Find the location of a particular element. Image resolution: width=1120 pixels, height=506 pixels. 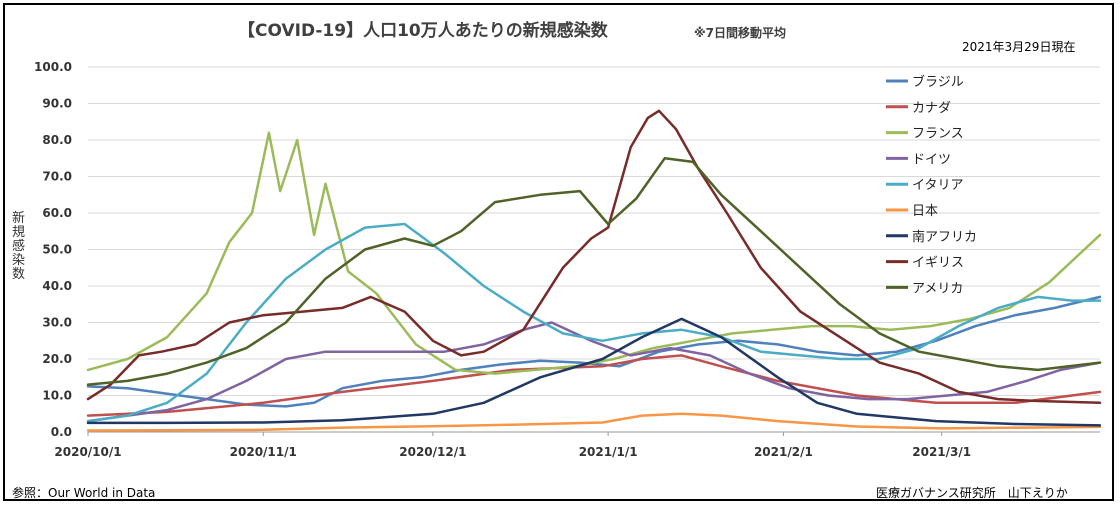

y-tick-label: 80.0 is located at coordinates (57, 140).